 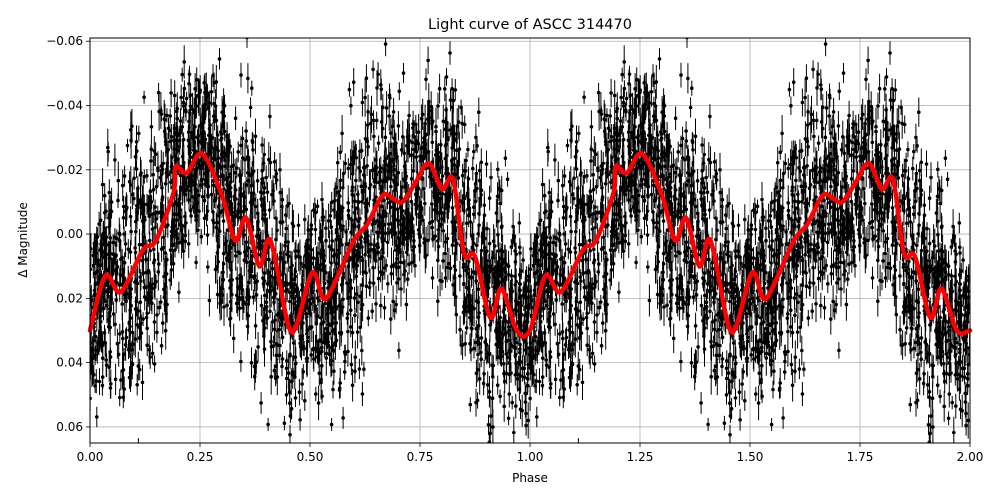 I want to click on x-tick-label: 1.25, so click(x=640, y=457).